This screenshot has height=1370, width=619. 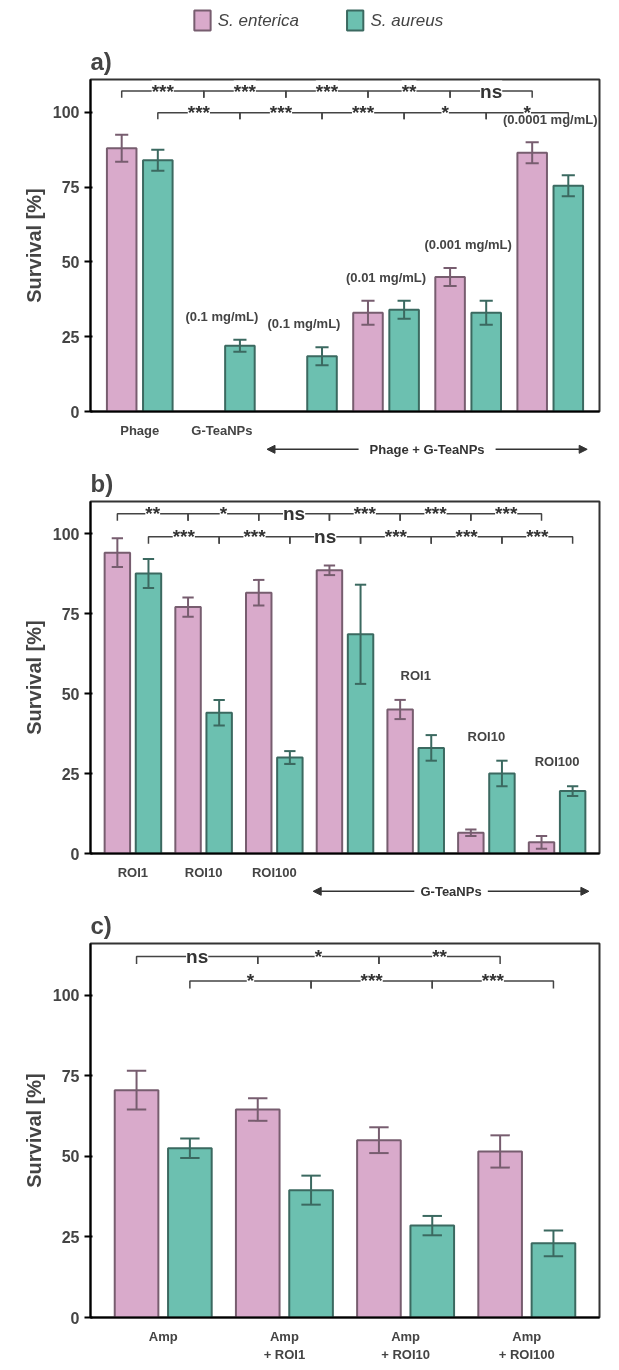 What do you see at coordinates (557, 762) in the screenshot?
I see `annotation: ROI100` at bounding box center [557, 762].